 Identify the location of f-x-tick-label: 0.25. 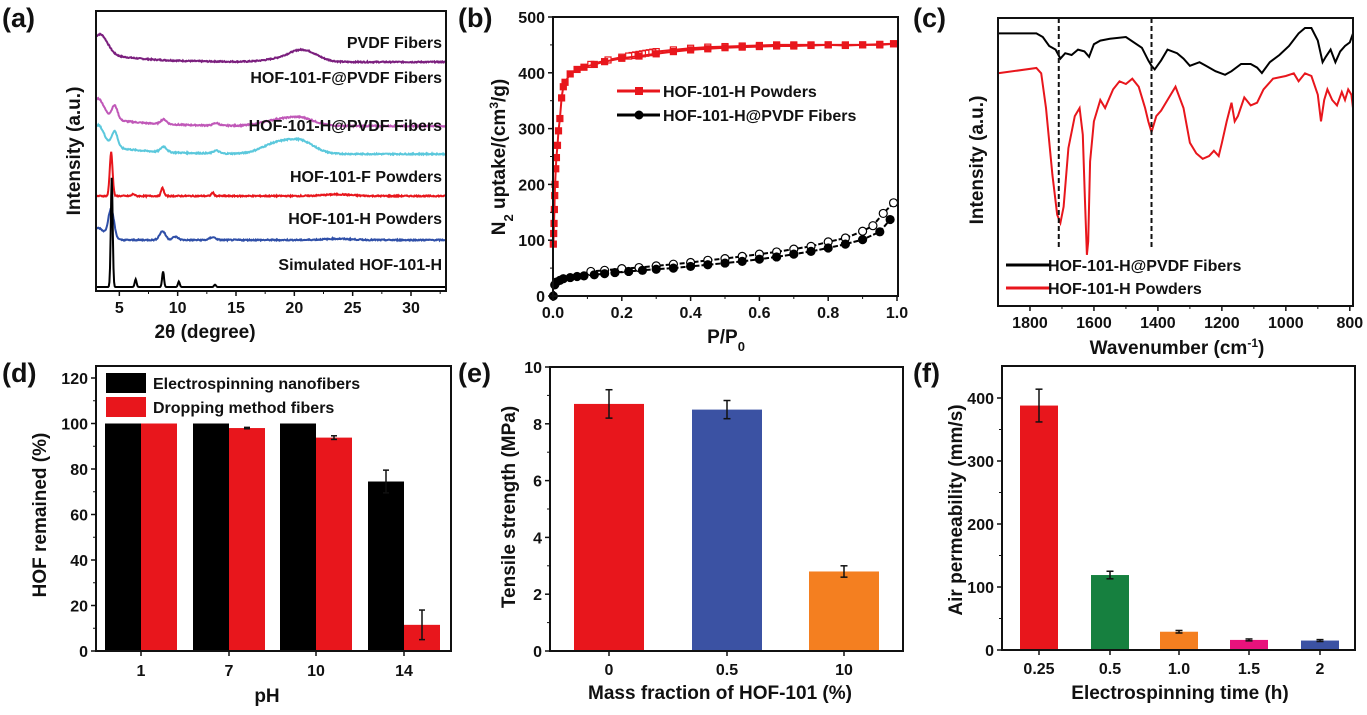
(1038, 669).